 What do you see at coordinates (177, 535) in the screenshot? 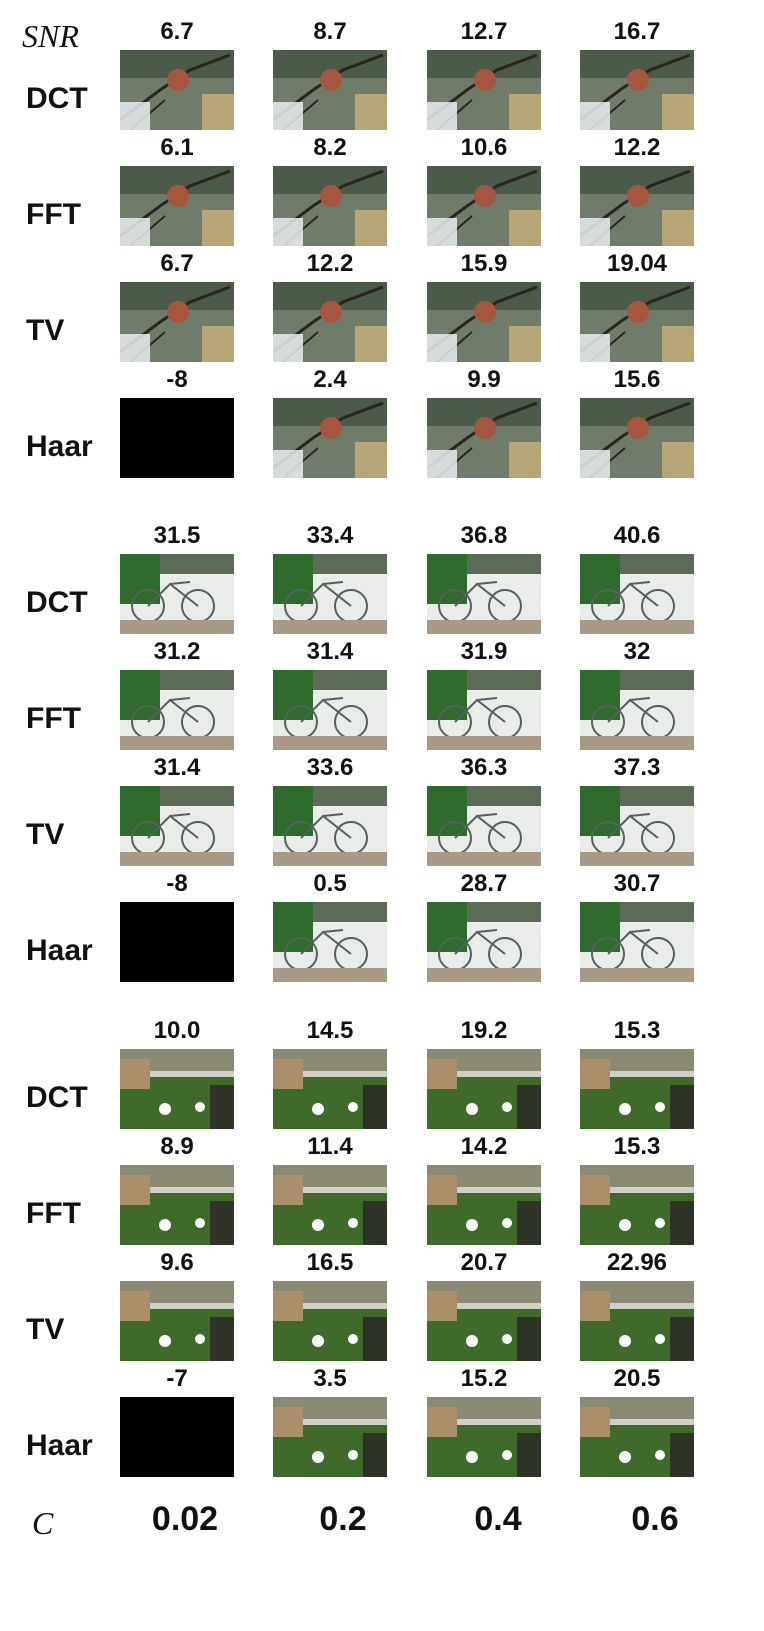
I see `snr-value: 31.5` at bounding box center [177, 535].